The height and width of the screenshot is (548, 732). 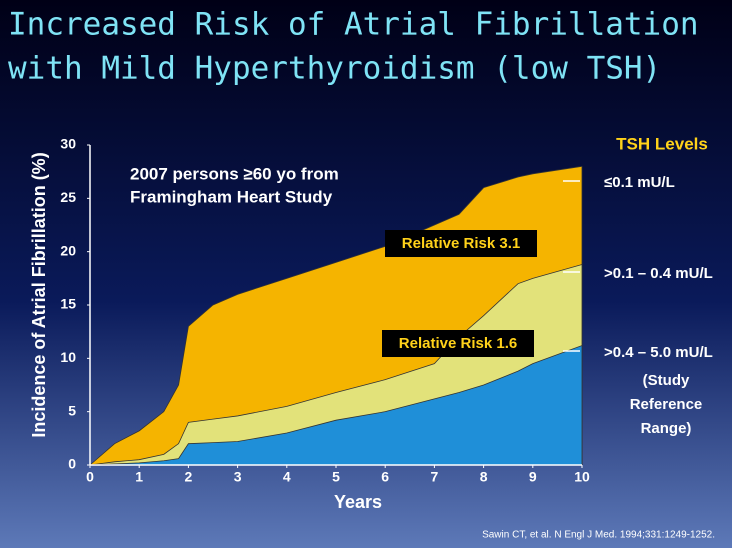 What do you see at coordinates (231, 196) in the screenshot?
I see `annotation: Framingham Heart Study` at bounding box center [231, 196].